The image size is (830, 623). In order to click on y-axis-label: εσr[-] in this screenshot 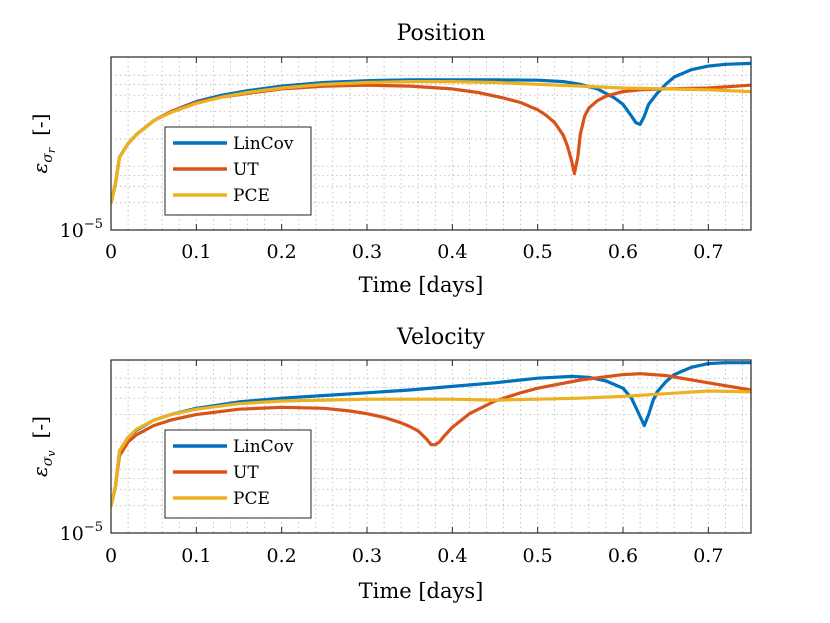, I will do `click(43, 144)`.